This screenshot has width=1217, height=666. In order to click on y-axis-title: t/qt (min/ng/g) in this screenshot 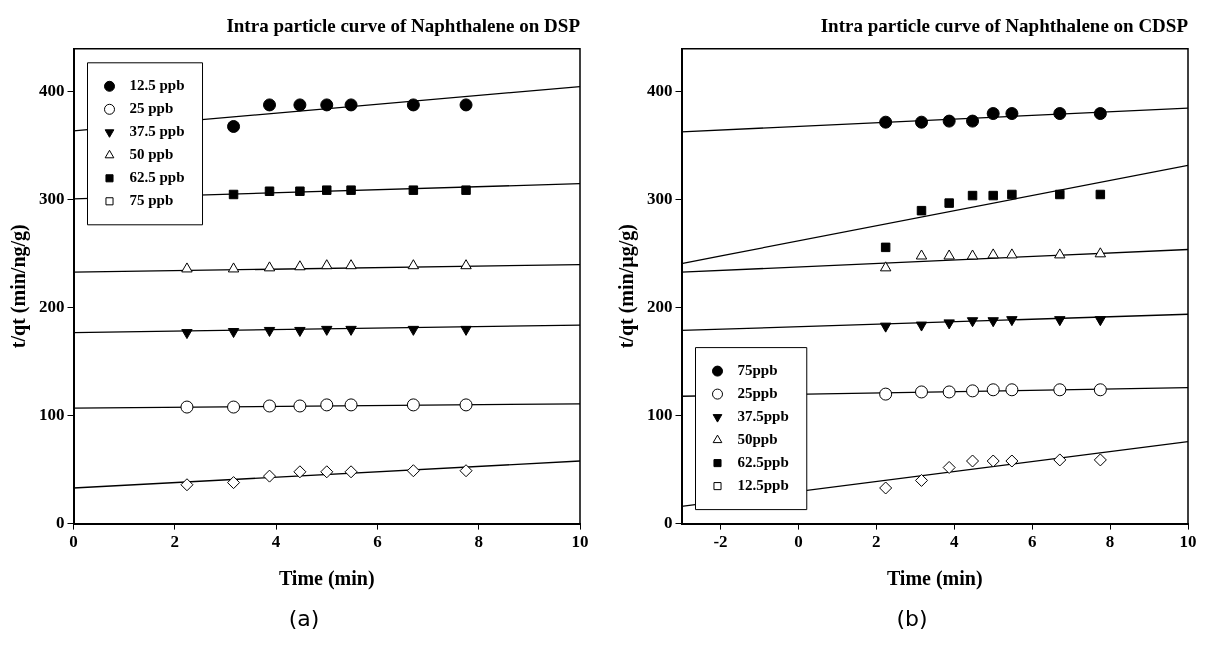, I will do `click(19, 286)`.